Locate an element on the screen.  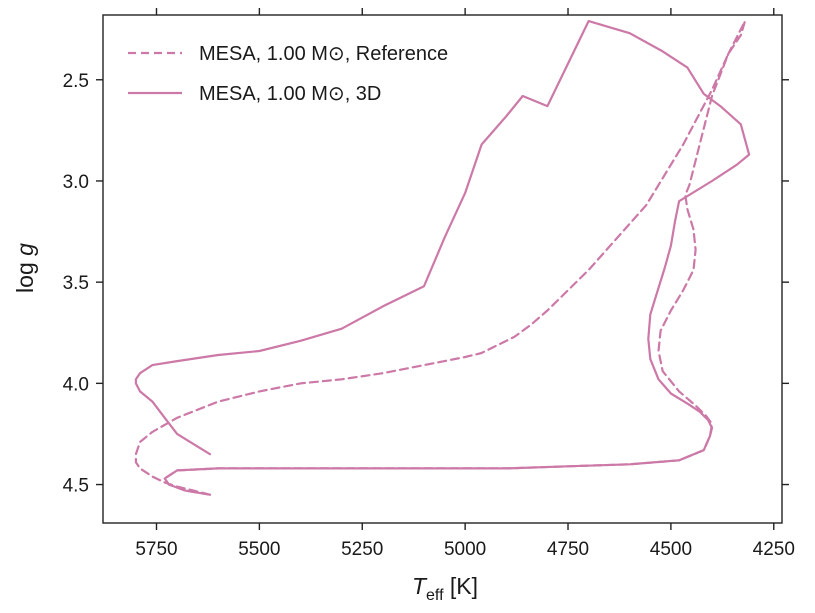
x-tick-label: 4750 is located at coordinates (568, 549).